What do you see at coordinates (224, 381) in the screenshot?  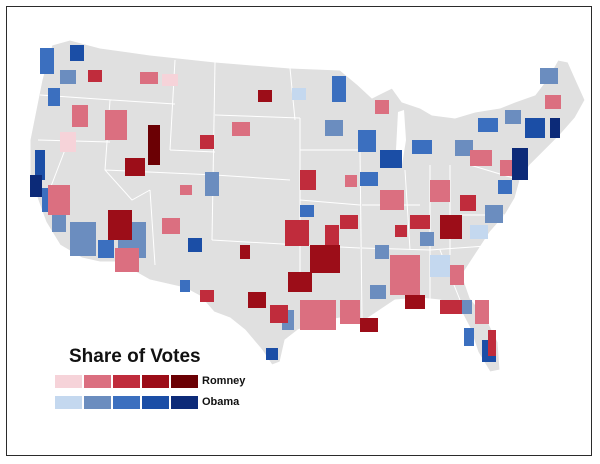 I see `romney-label: Romney` at bounding box center [224, 381].